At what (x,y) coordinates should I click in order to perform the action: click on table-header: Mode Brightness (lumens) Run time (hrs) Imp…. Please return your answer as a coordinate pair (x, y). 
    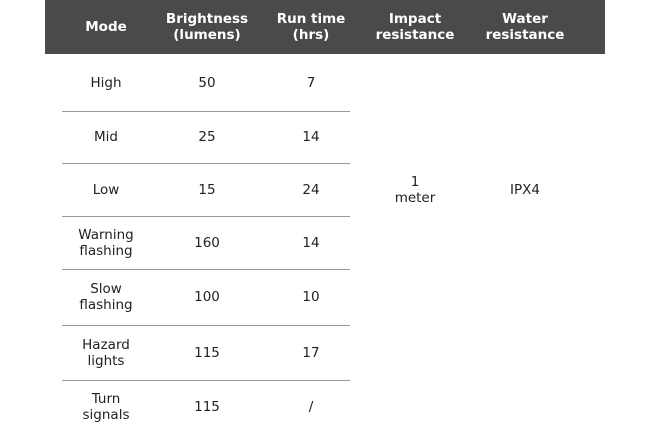
    Looking at the image, I should click on (325, 27).